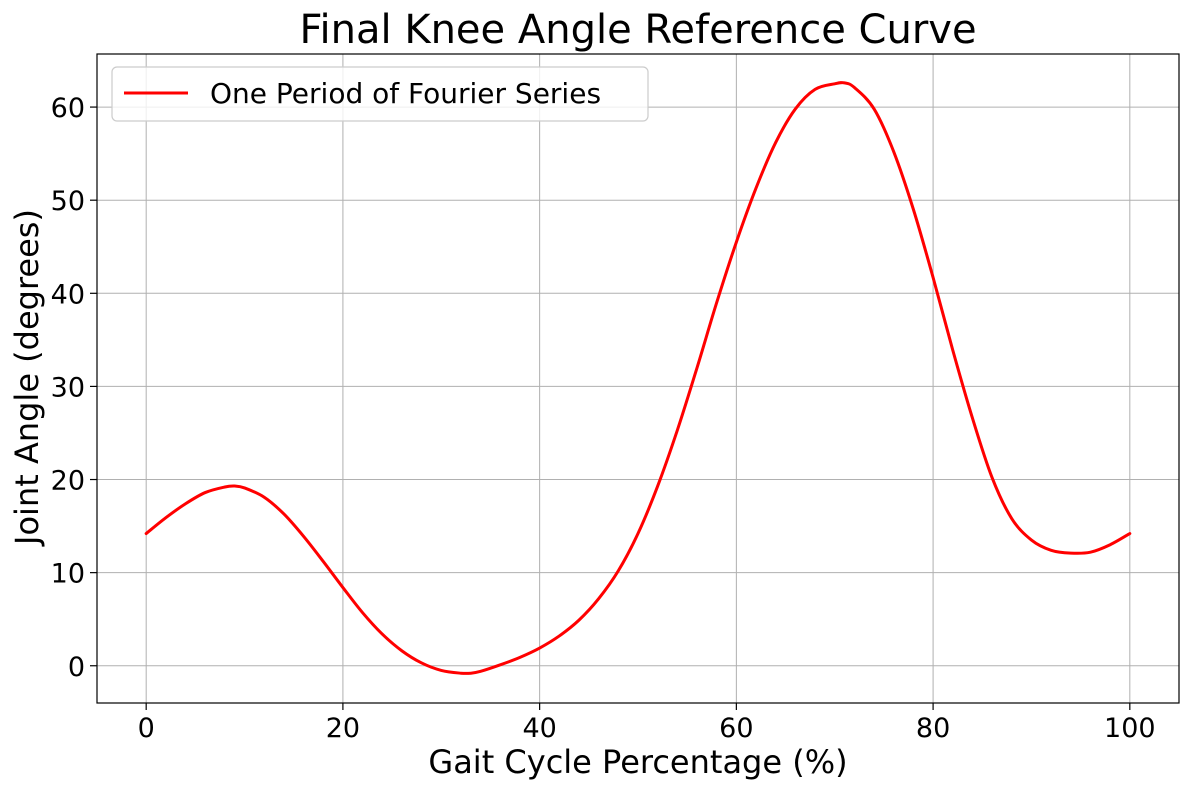 This screenshot has height=790, width=1189. What do you see at coordinates (343, 728) in the screenshot?
I see `x-tick-label: 20` at bounding box center [343, 728].